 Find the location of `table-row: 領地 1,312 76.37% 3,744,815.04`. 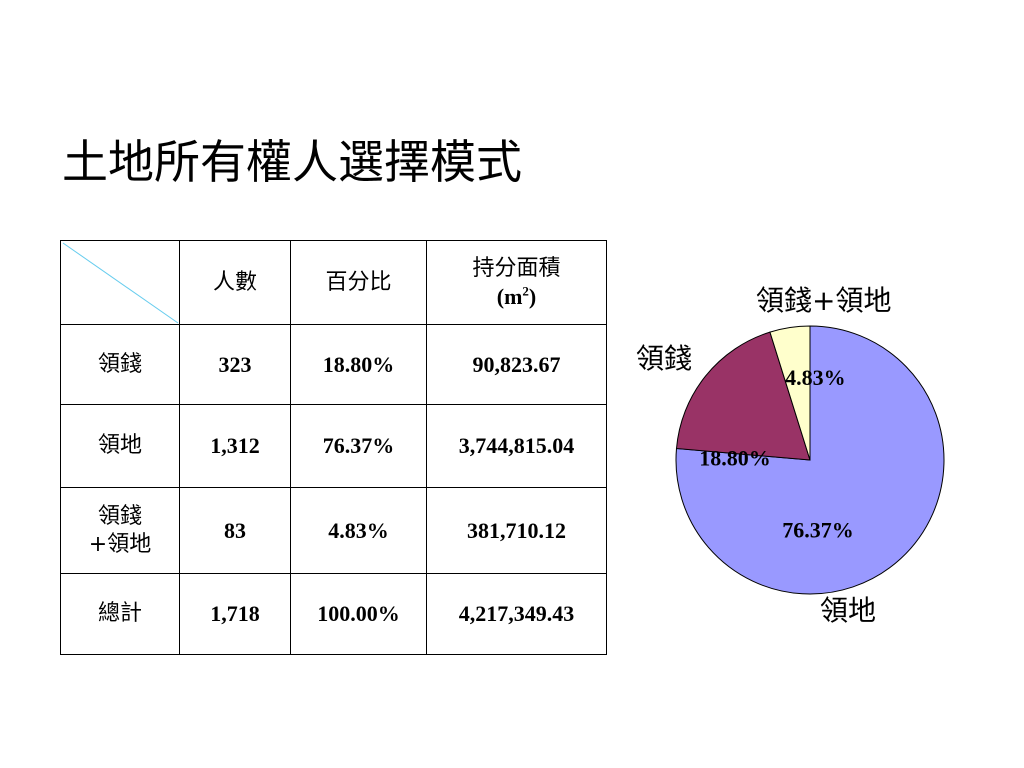

table-row: 領地 1,312 76.37% 3,744,815.04 is located at coordinates (333, 446).